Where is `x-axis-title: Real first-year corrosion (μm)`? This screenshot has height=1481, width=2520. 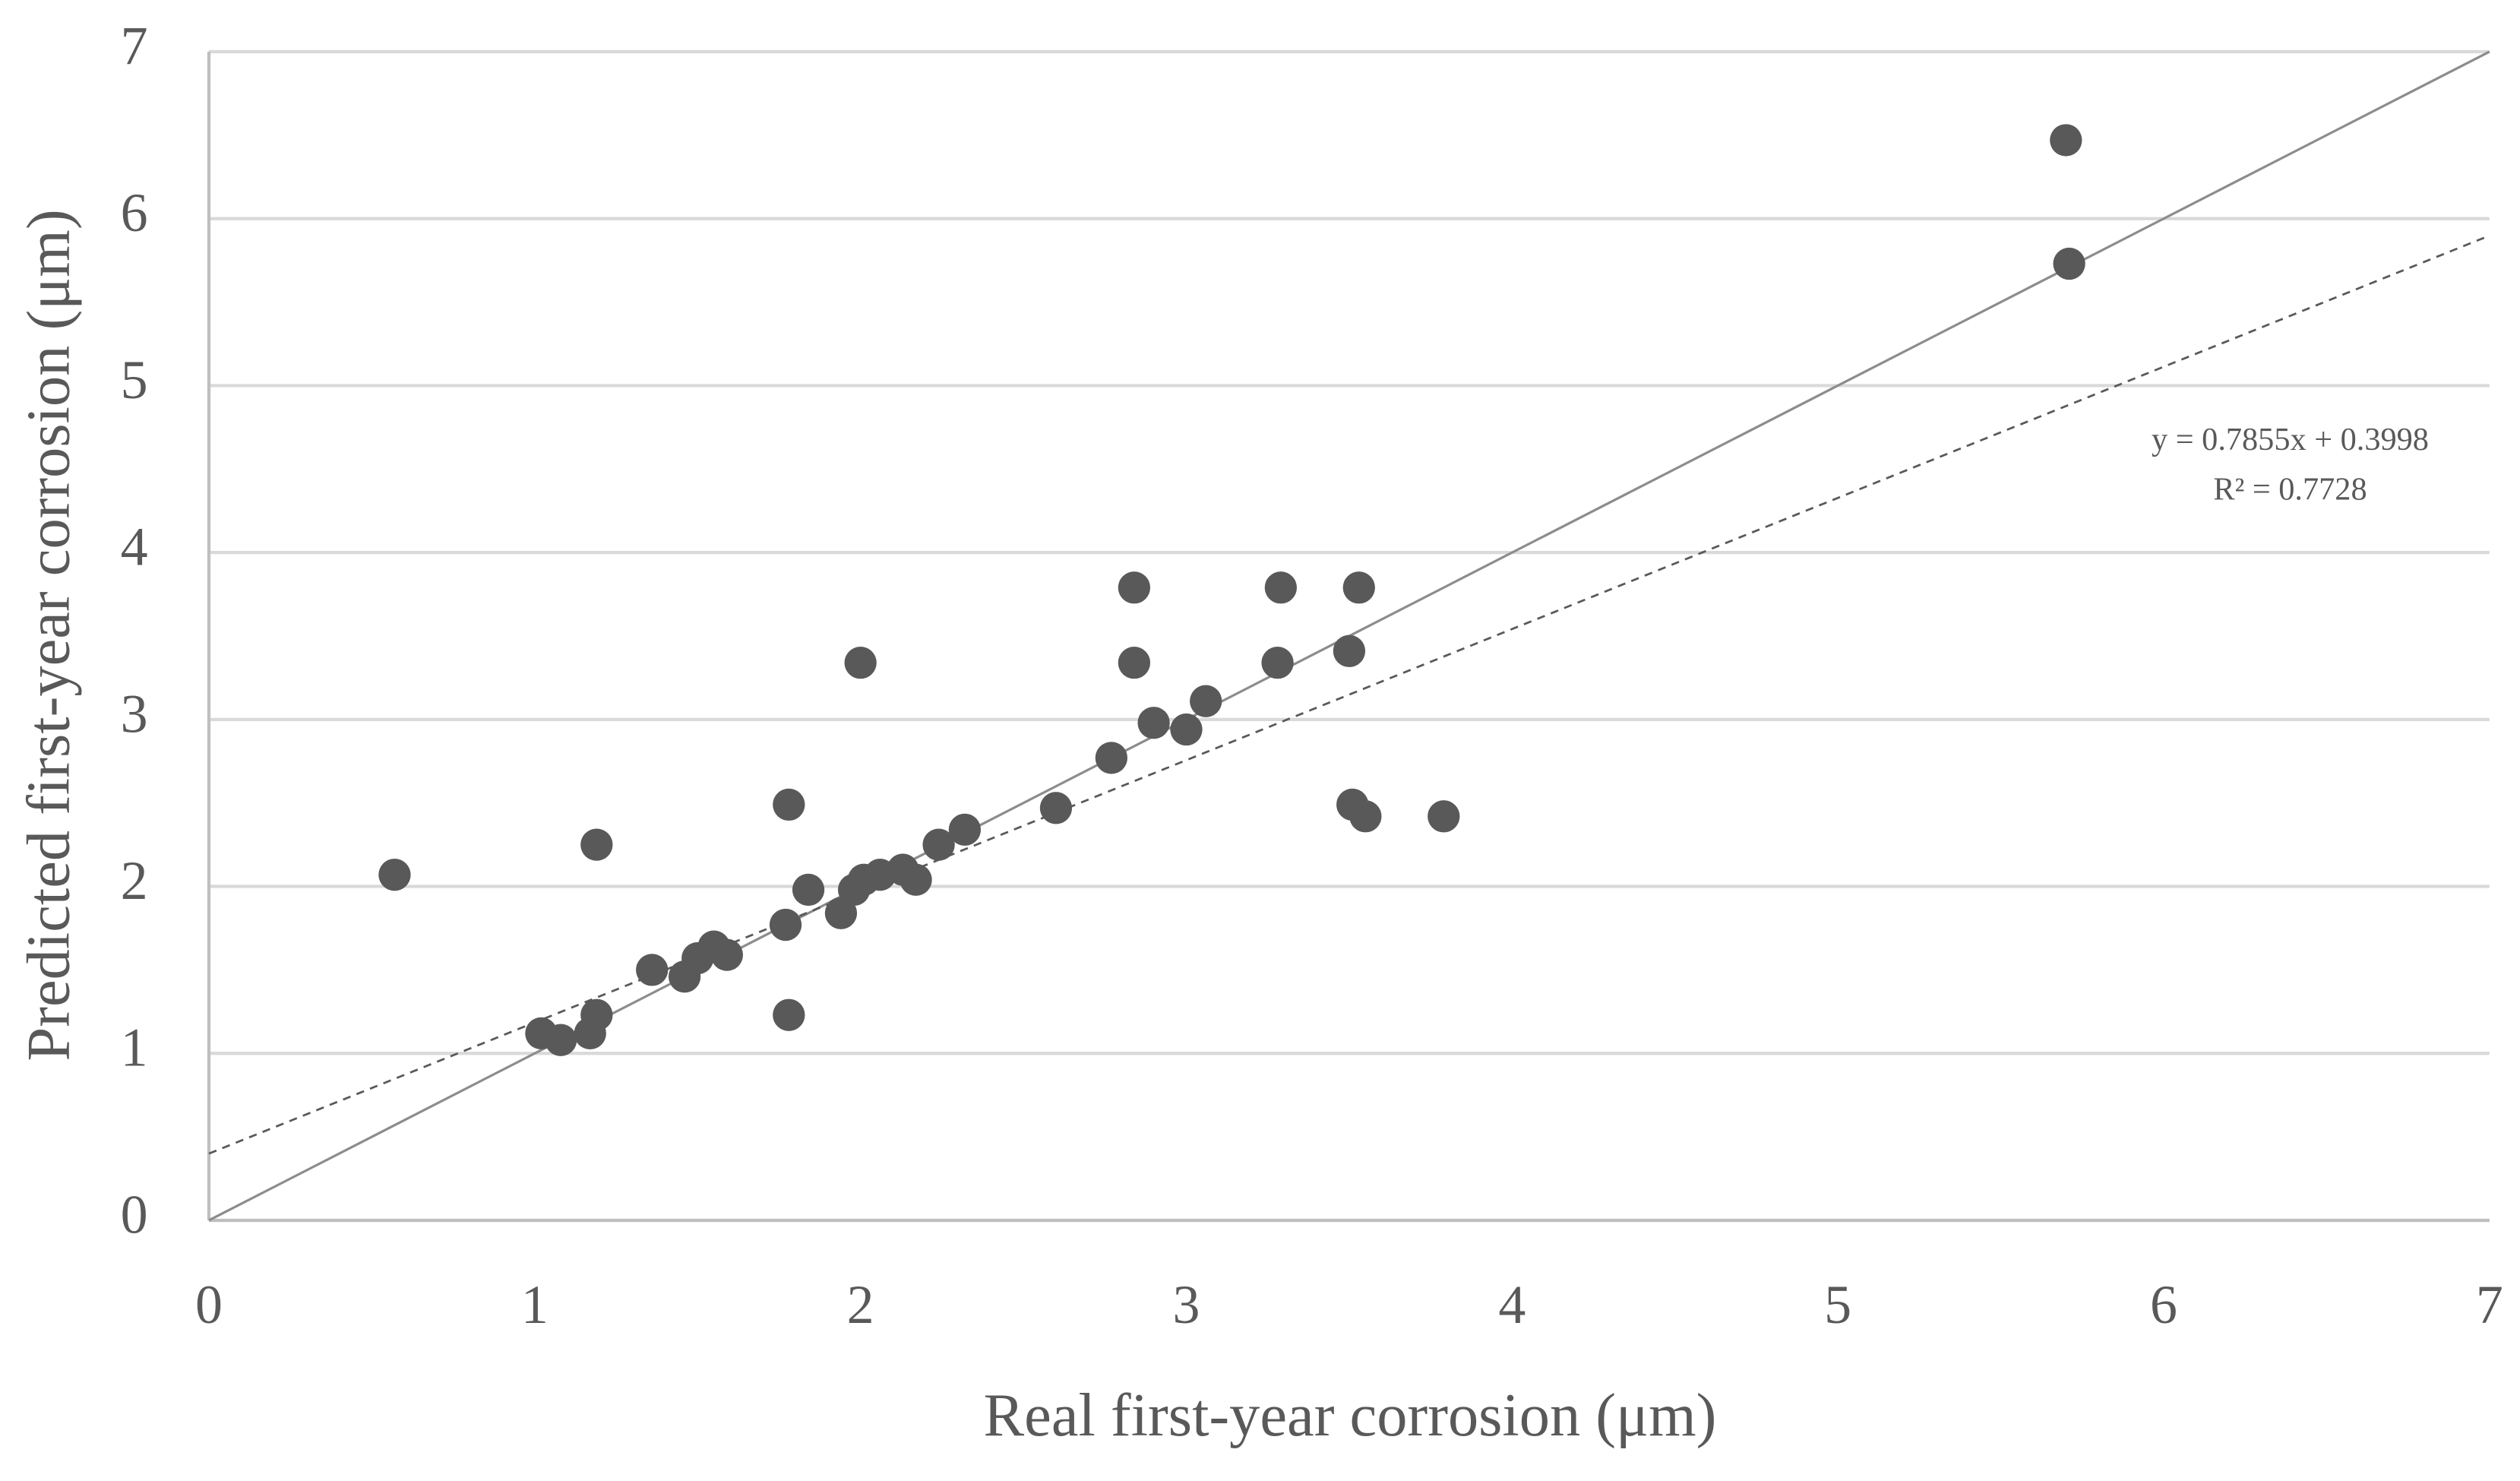
x-axis-title: Real first-year corrosion (μm) is located at coordinates (1350, 1415).